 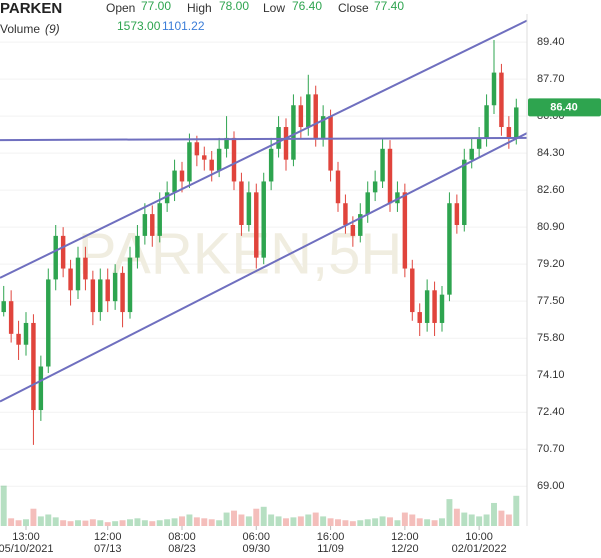 What do you see at coordinates (27, 549) in the screenshot?
I see `x-tick-date: 05/10/2021` at bounding box center [27, 549].